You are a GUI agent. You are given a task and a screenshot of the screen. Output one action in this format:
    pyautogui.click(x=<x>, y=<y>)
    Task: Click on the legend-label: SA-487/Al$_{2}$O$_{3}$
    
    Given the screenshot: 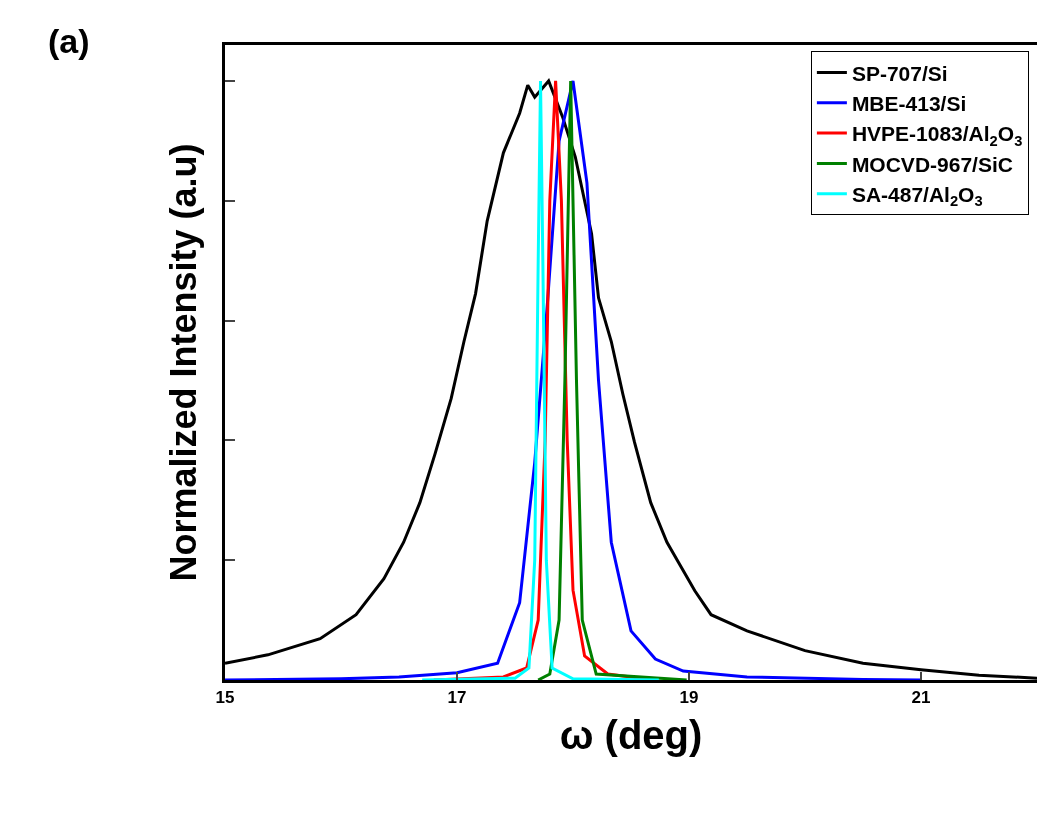 What is the action you would take?
    pyautogui.click(x=917, y=196)
    